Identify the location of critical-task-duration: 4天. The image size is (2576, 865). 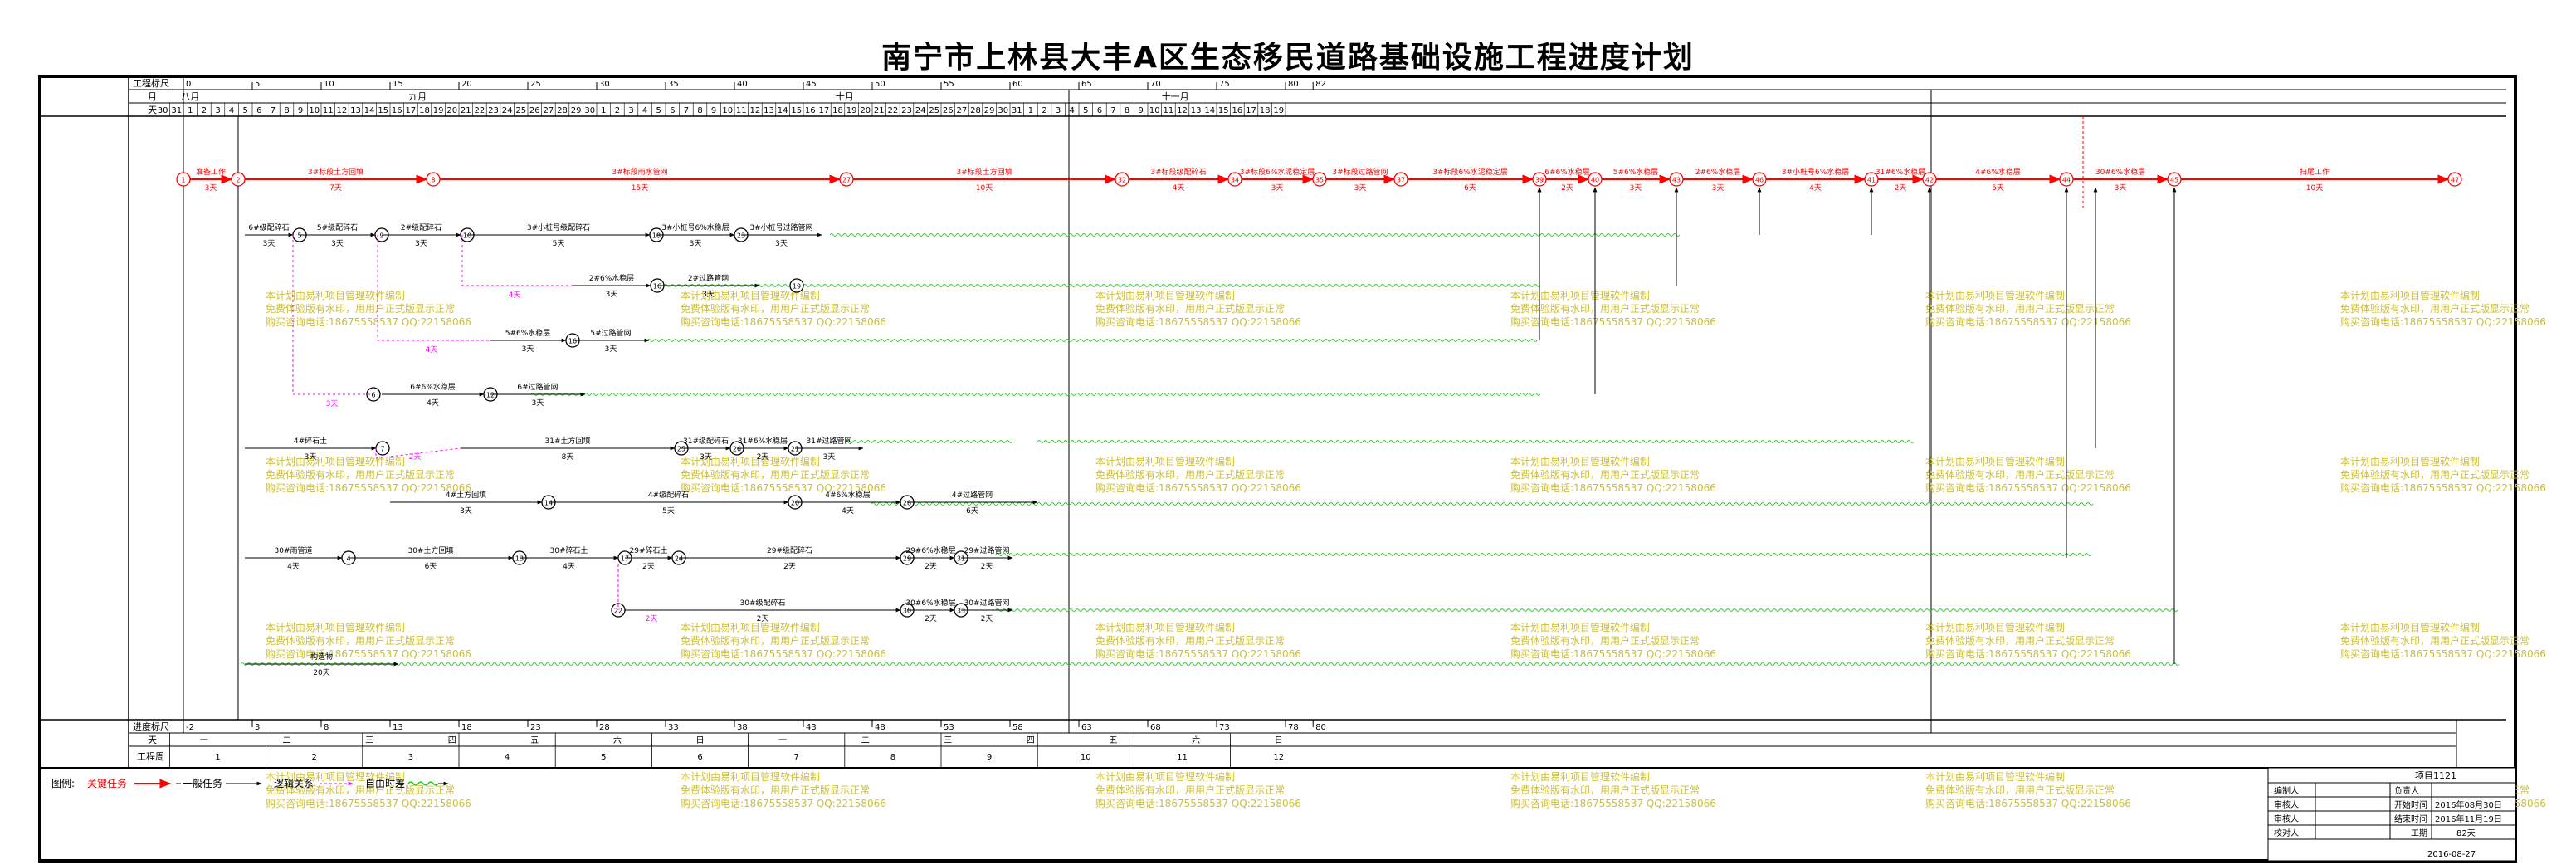
(1179, 188).